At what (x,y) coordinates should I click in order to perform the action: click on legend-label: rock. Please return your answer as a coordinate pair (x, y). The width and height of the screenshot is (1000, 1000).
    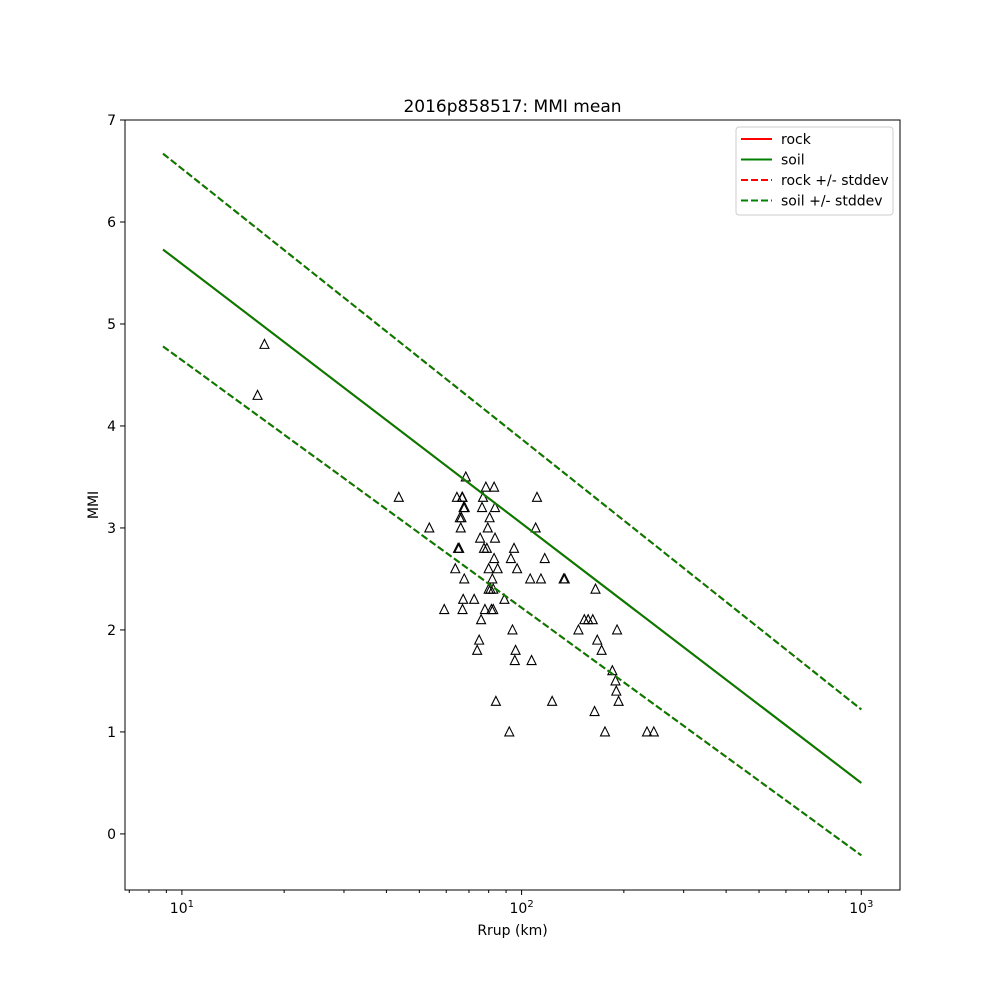
    Looking at the image, I should click on (796, 140).